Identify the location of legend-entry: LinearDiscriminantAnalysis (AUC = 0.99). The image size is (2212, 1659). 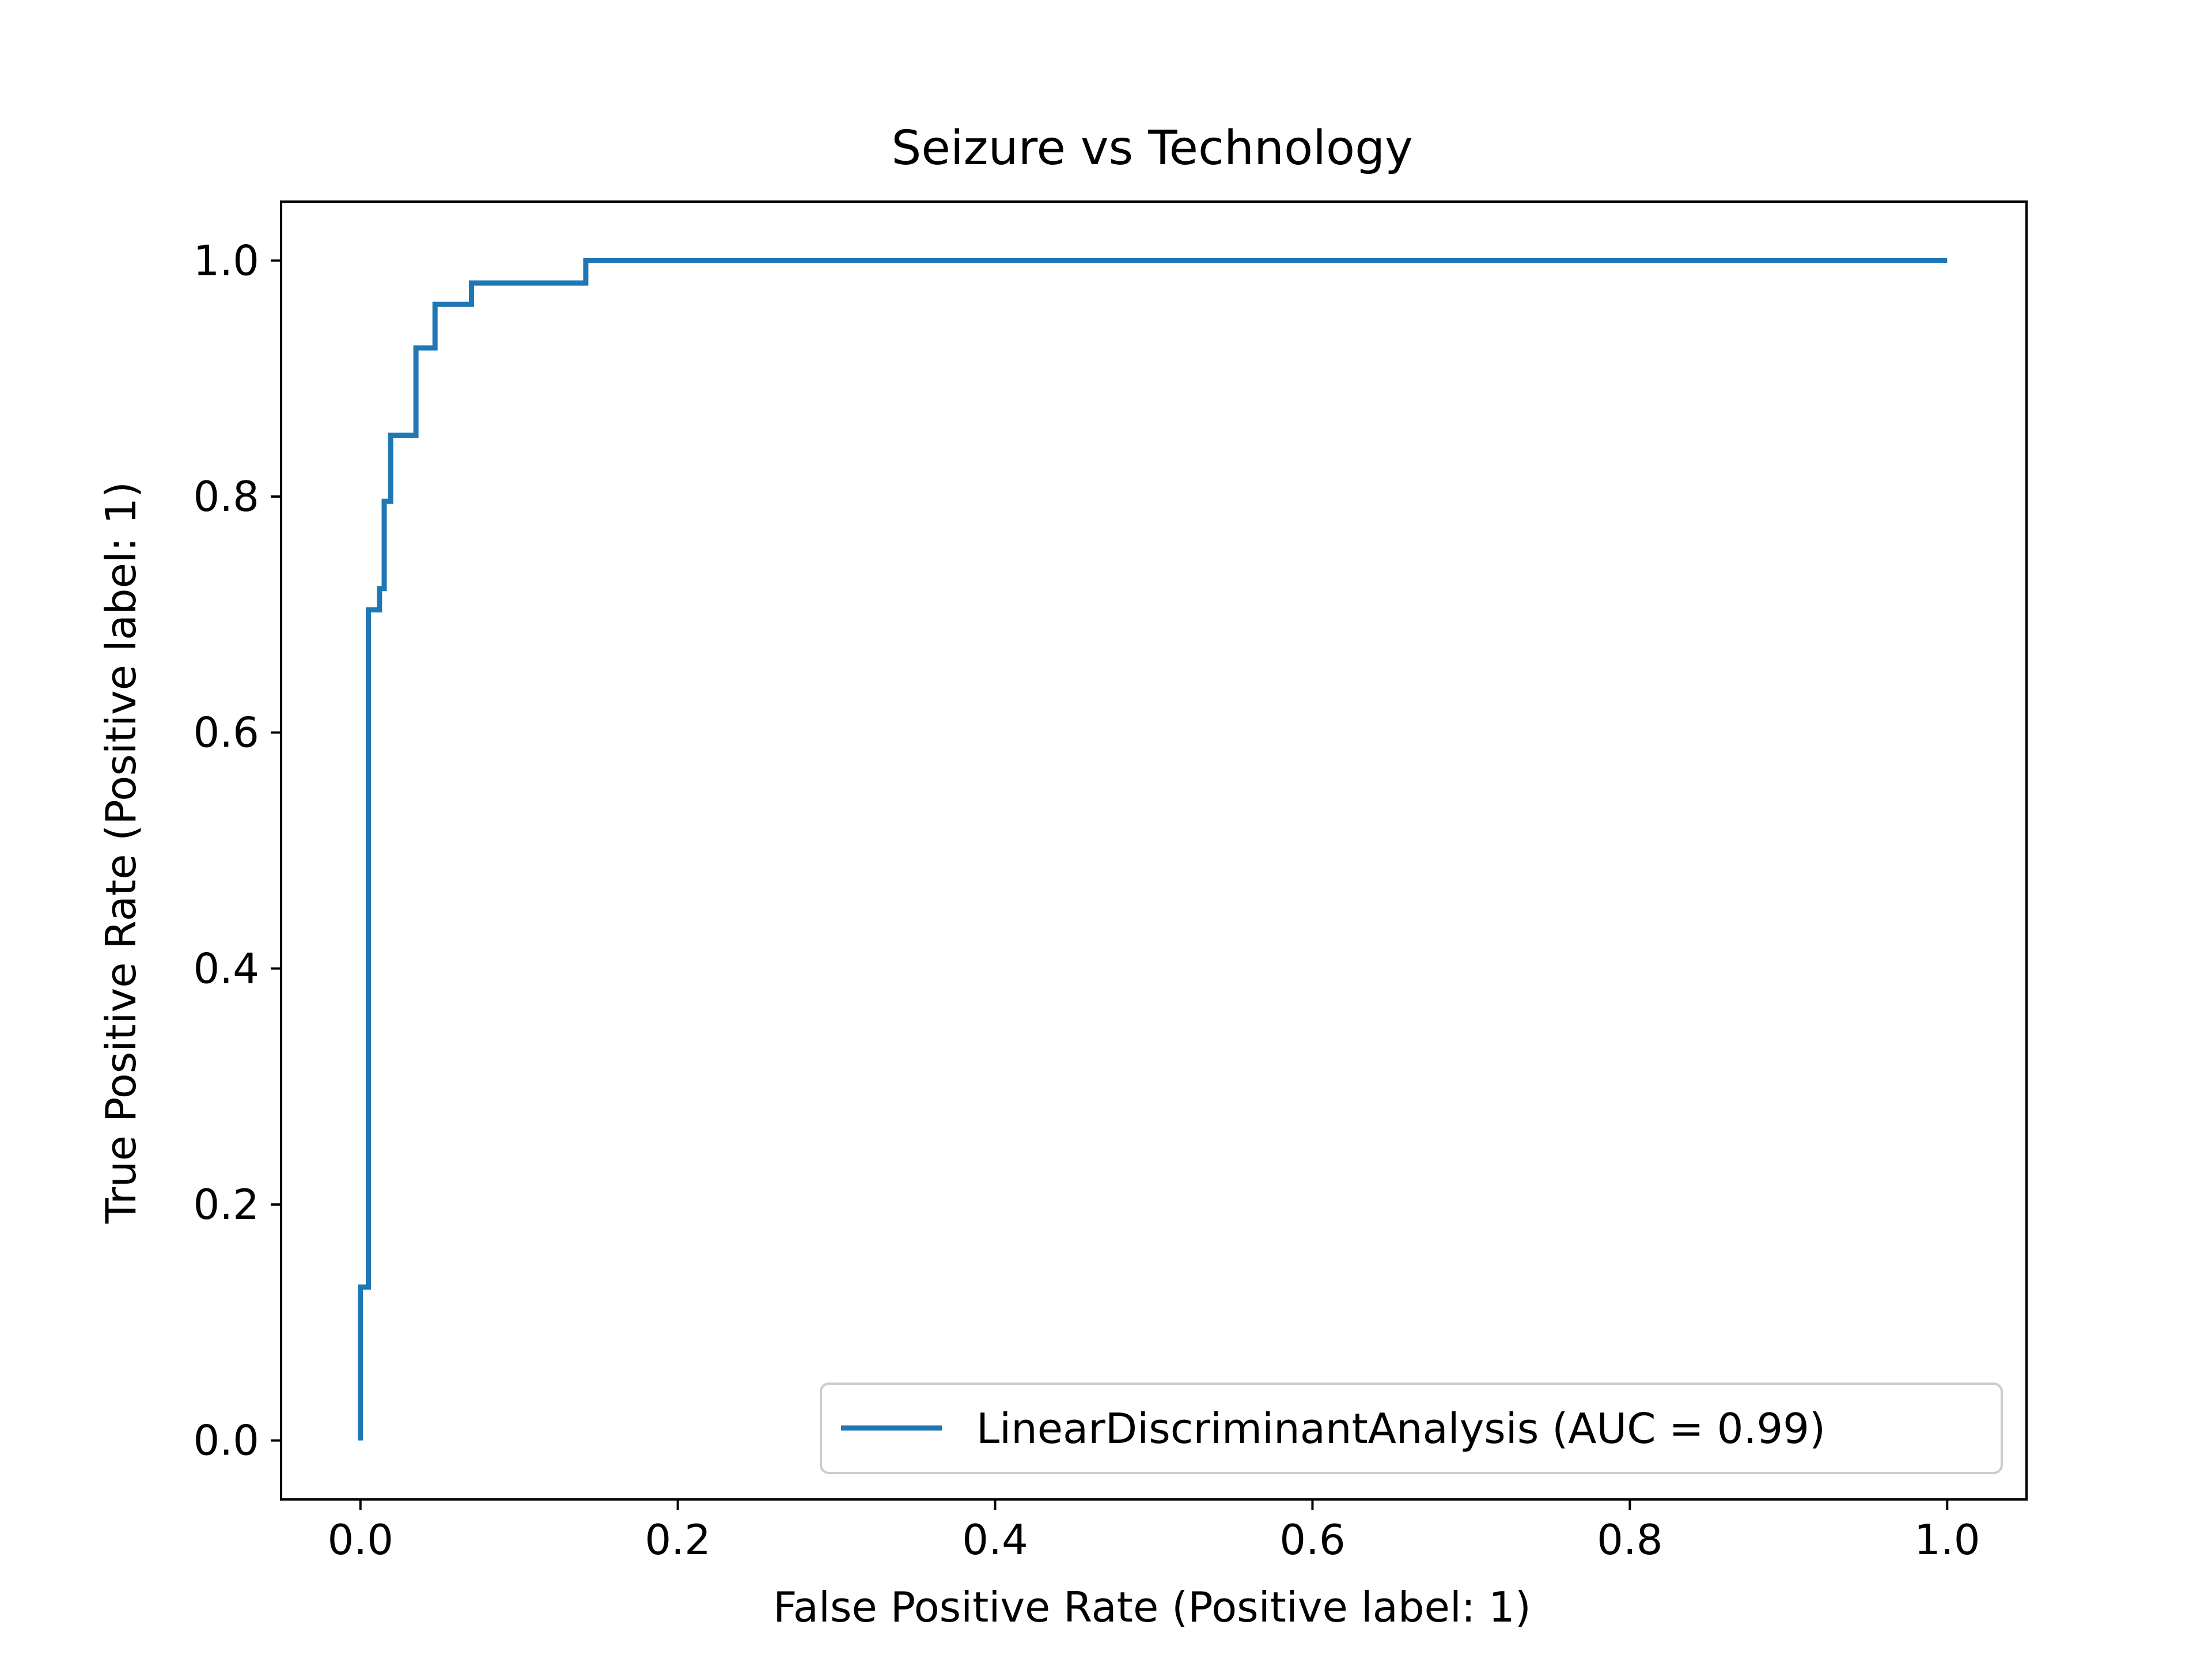
(1400, 1428).